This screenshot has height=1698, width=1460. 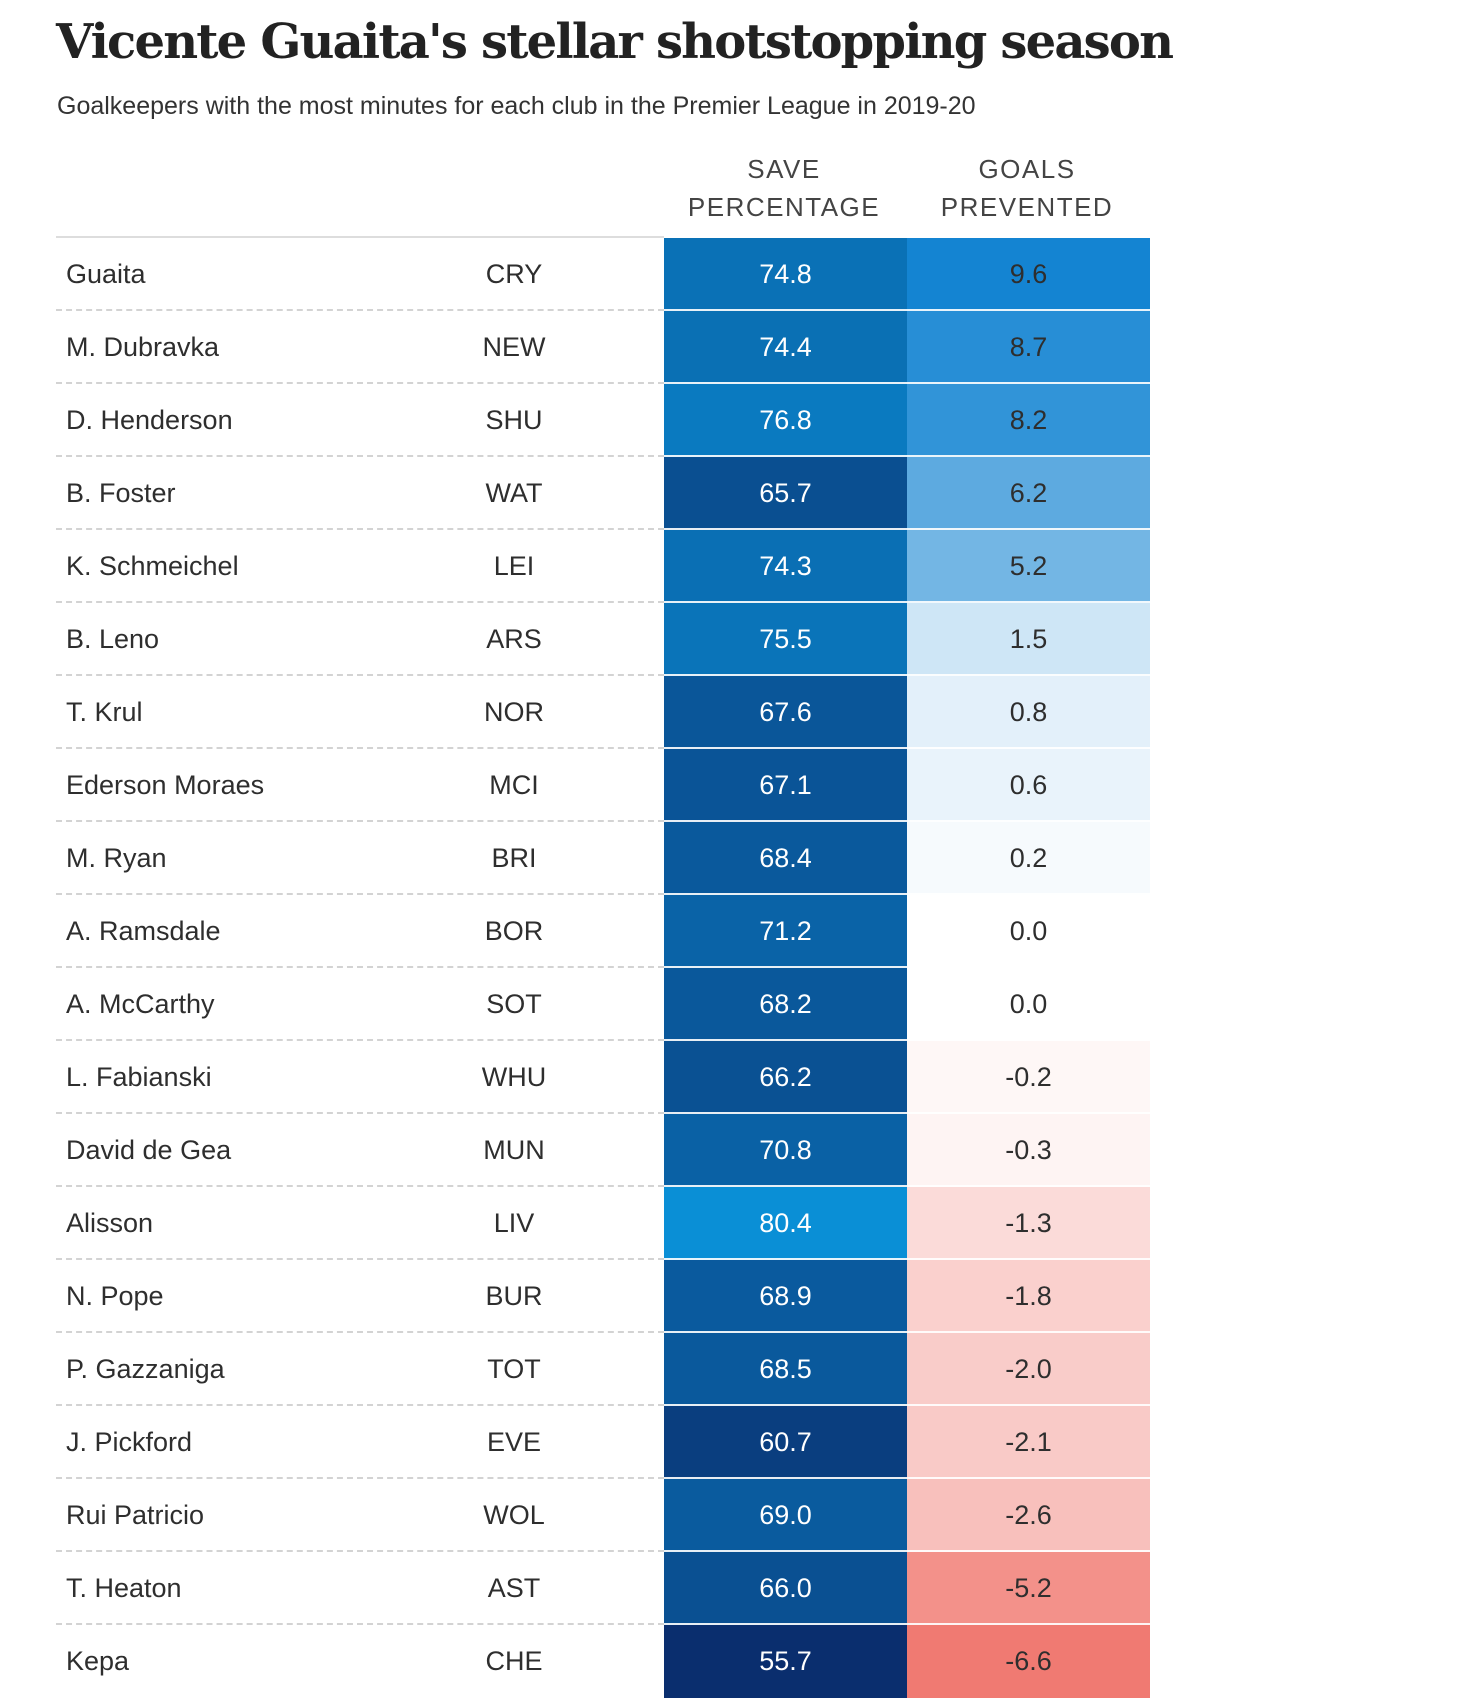 I want to click on club-code: LEI, so click(x=514, y=566).